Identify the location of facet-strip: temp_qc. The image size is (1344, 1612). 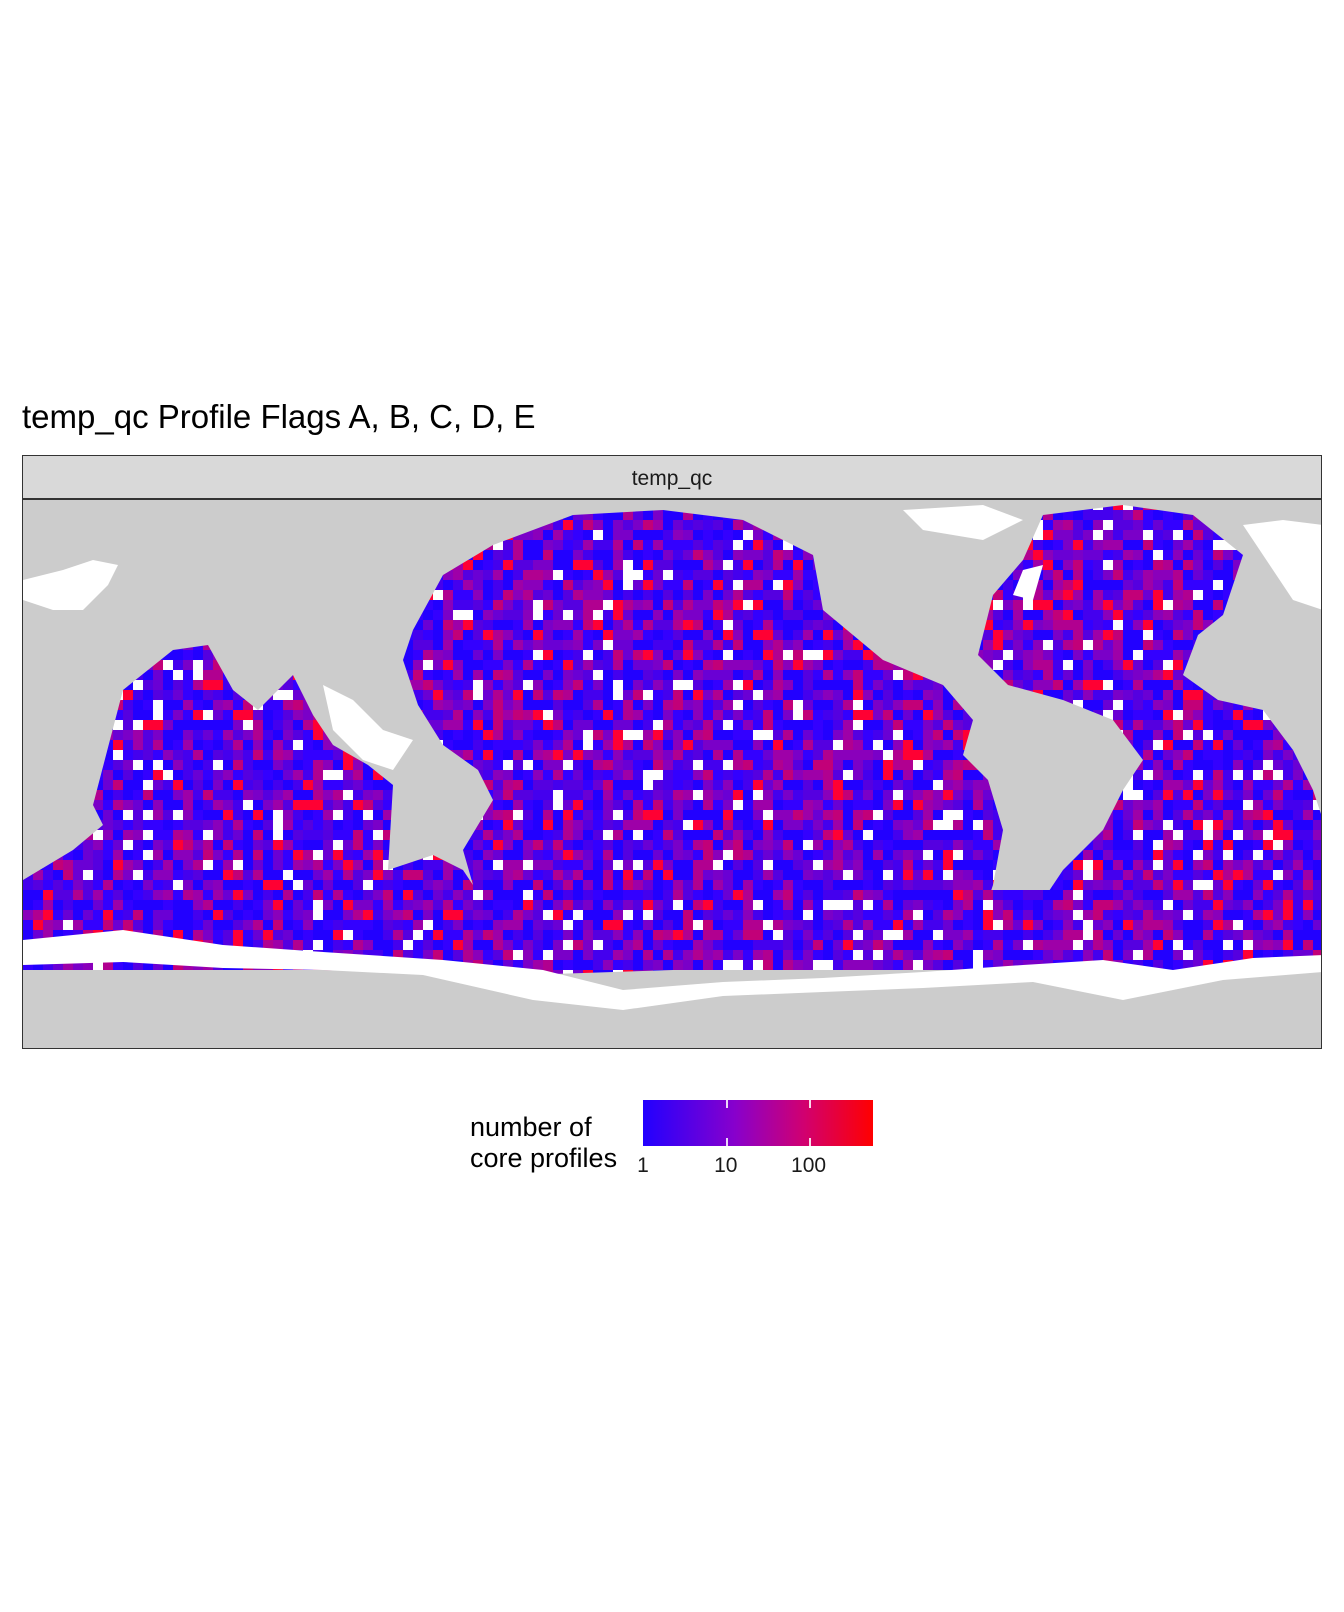
(672, 477).